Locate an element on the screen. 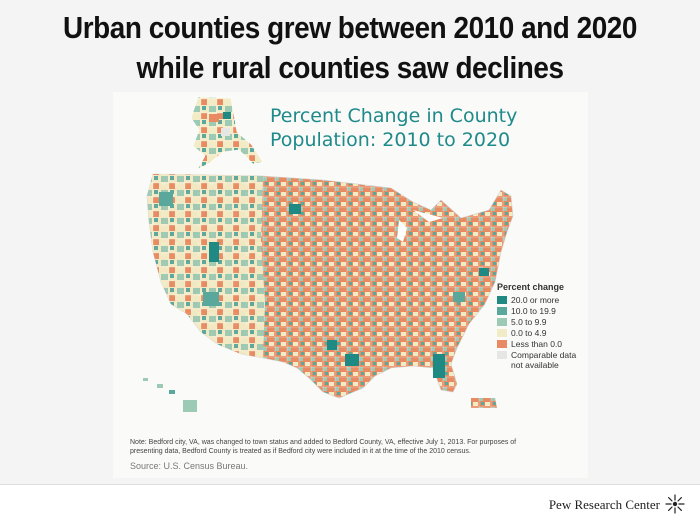 This screenshot has width=700, height=523. map-title-line-1: Percent Change in County is located at coordinates (394, 116).